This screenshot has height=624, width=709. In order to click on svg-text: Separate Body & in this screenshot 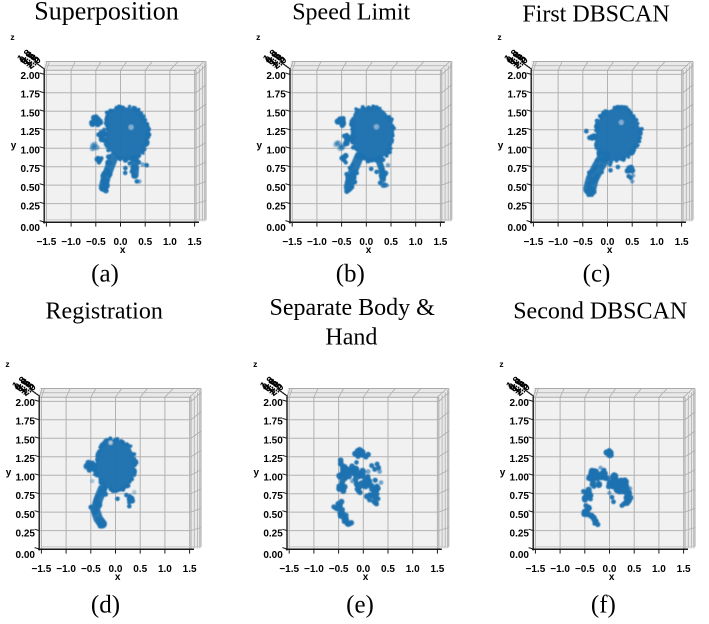, I will do `click(353, 308)`.